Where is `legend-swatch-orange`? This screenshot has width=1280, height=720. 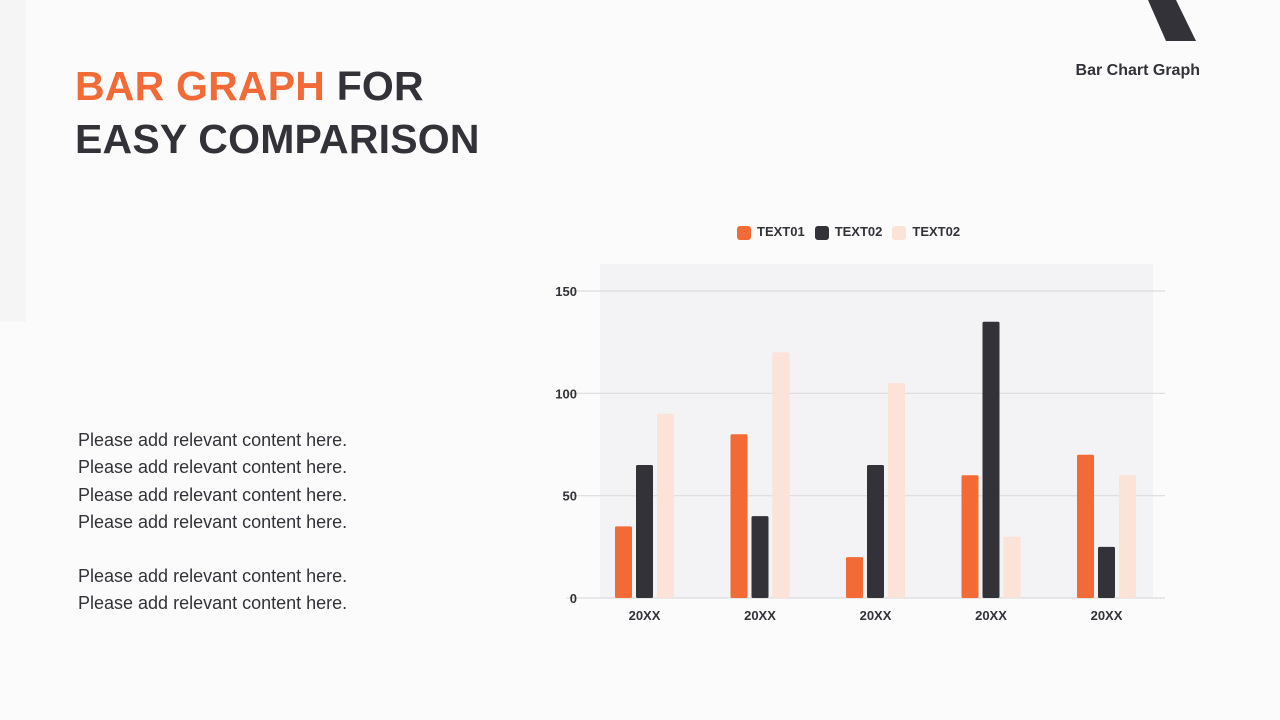
legend-swatch-orange is located at coordinates (744, 233).